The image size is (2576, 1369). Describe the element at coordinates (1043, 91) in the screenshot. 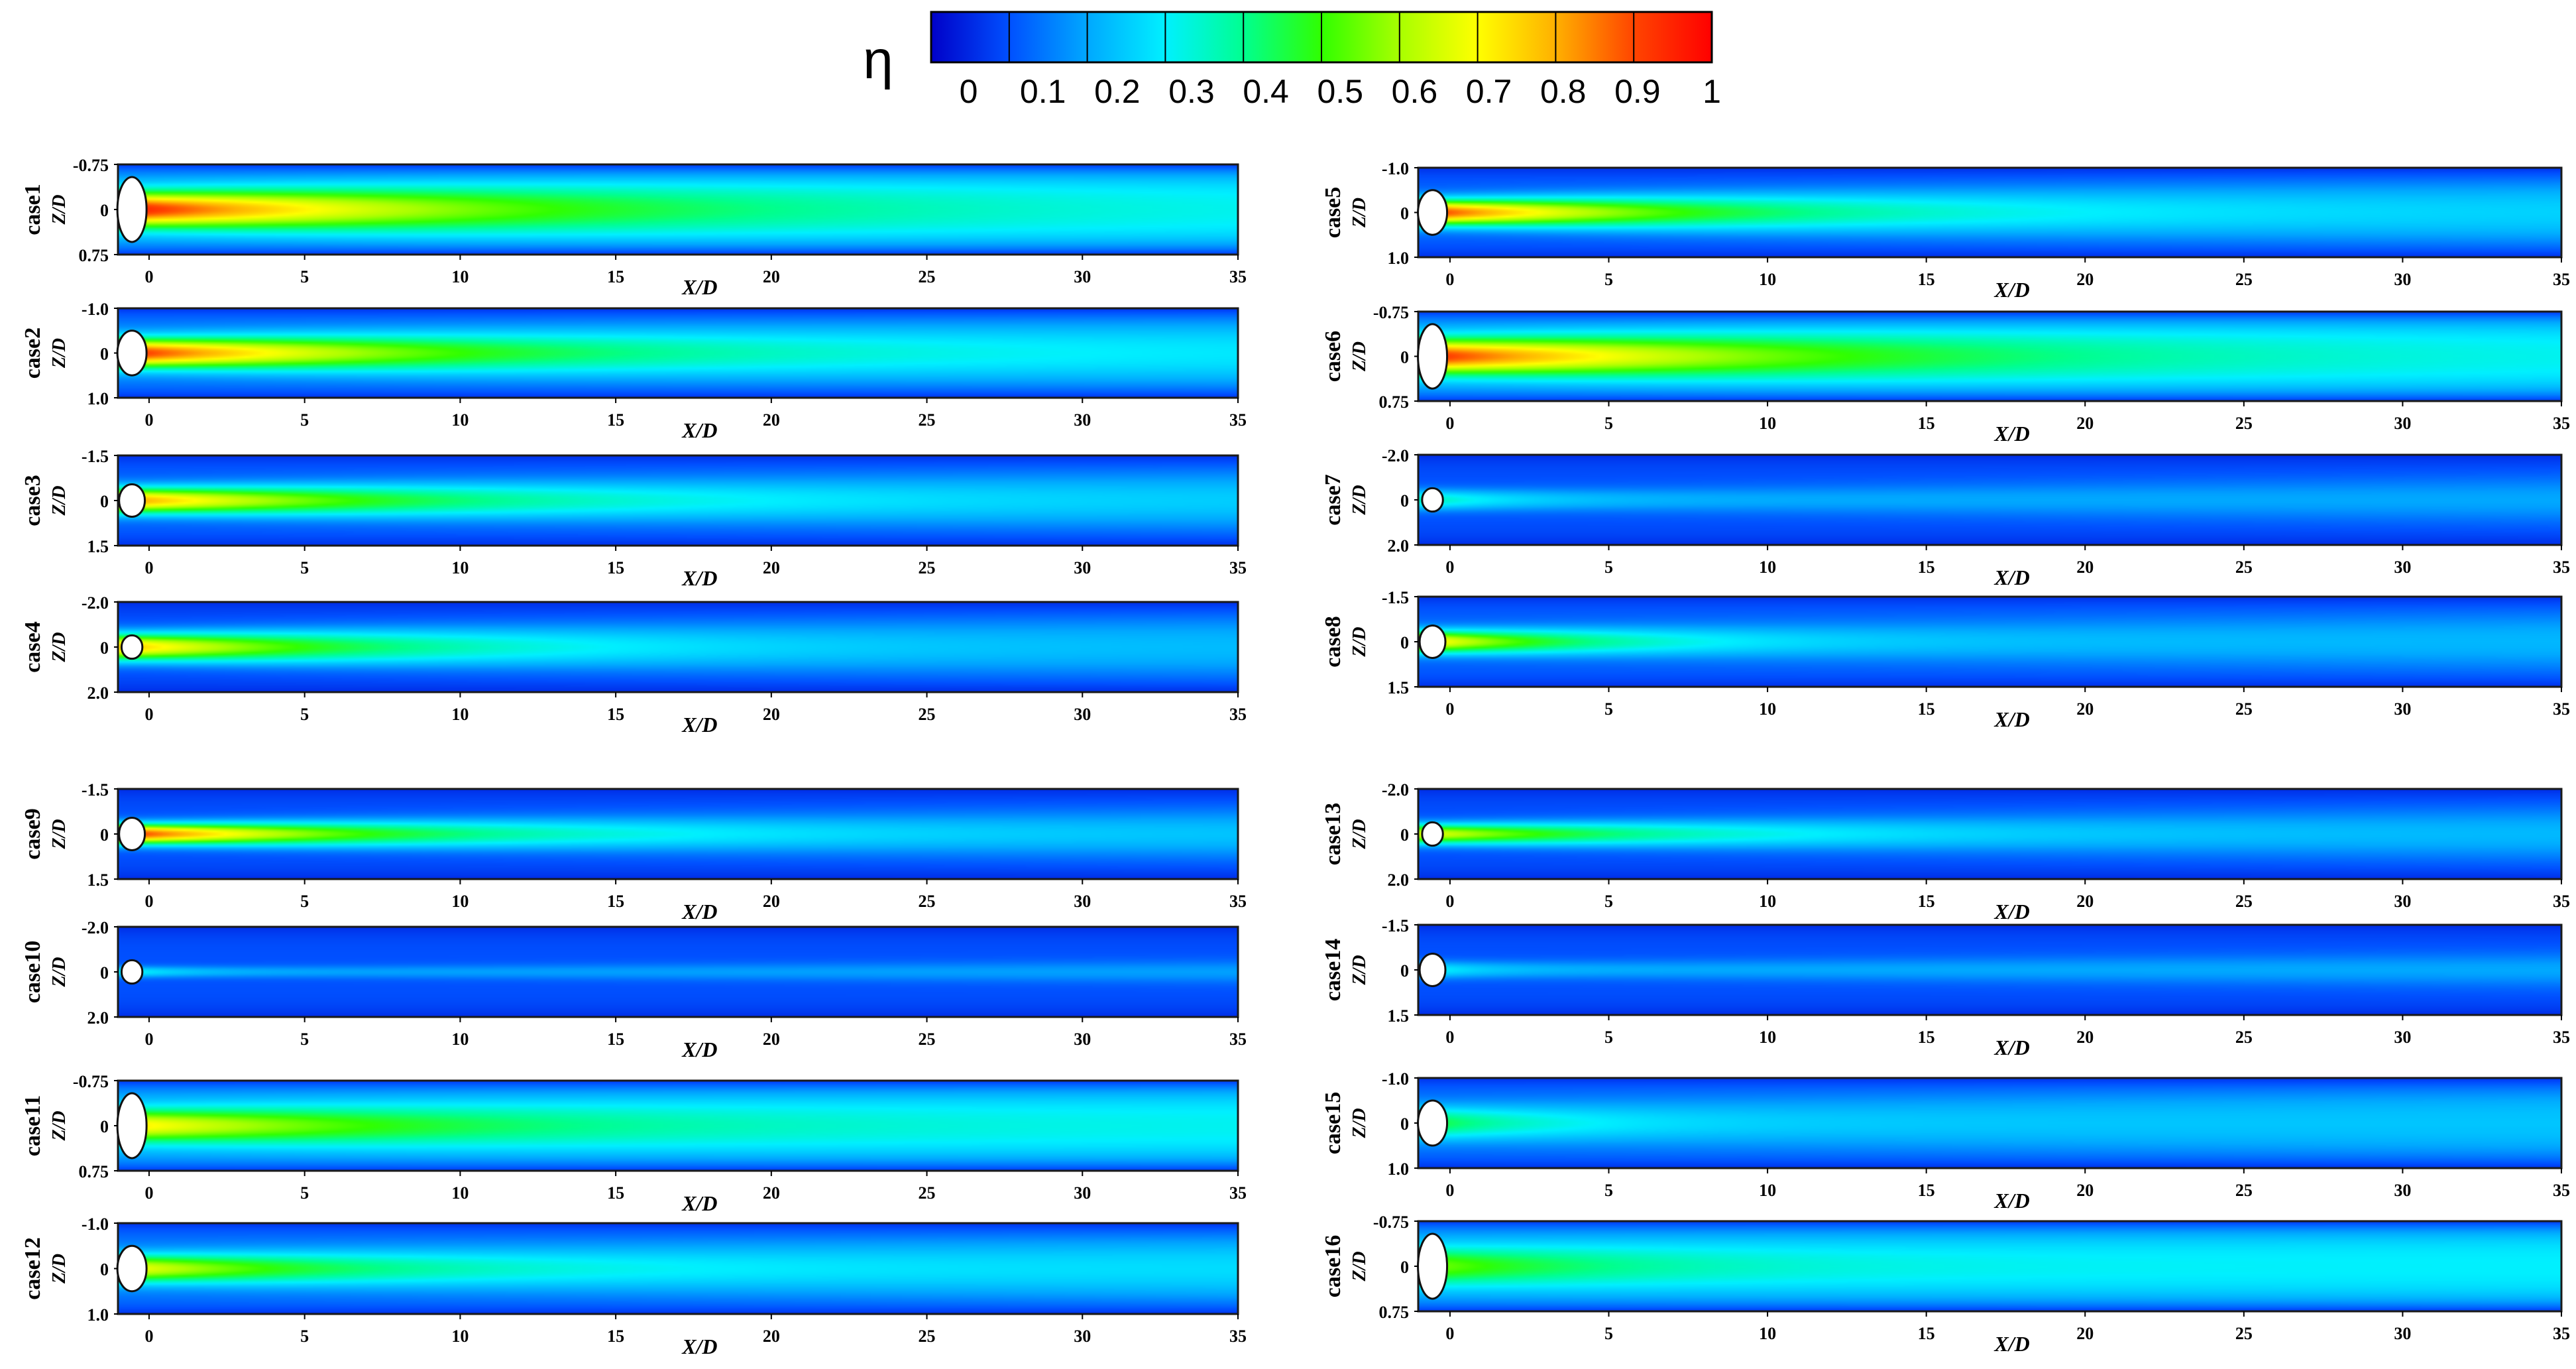

I see `colorbar-tick-label: 0.1` at that location.